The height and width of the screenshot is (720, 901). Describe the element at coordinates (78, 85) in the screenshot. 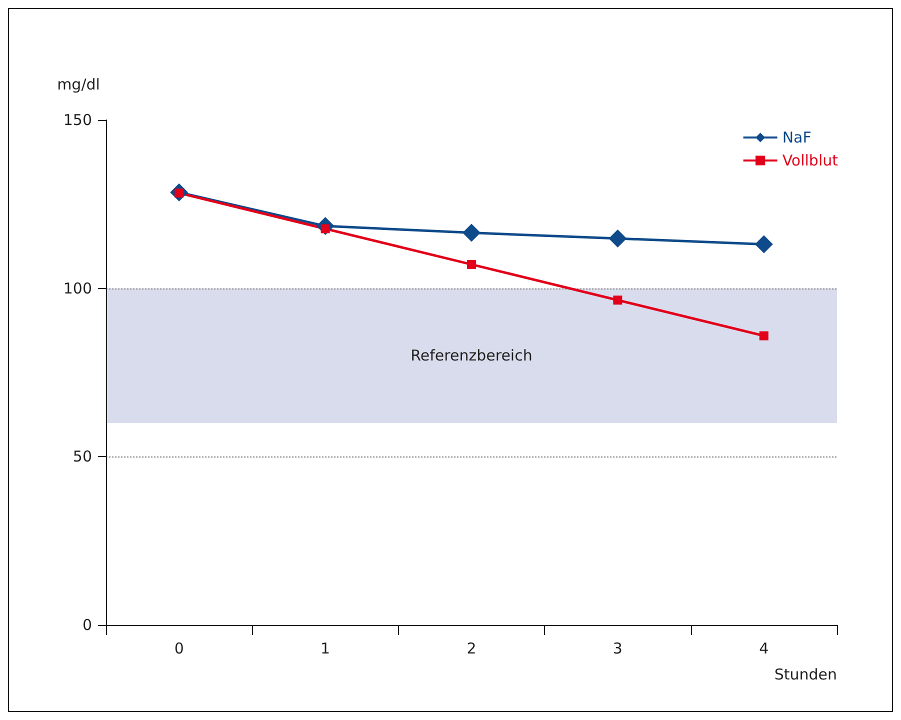

I see `y-axis-title: mg/dl` at that location.